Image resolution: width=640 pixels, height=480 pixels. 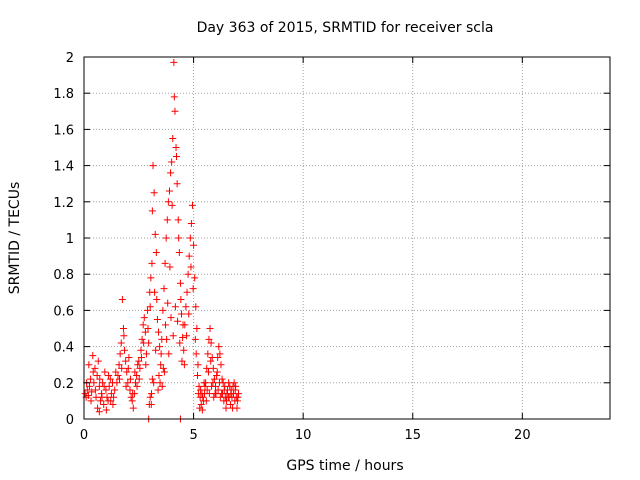 I want to click on y-tick-label: 2, so click(x=70, y=58).